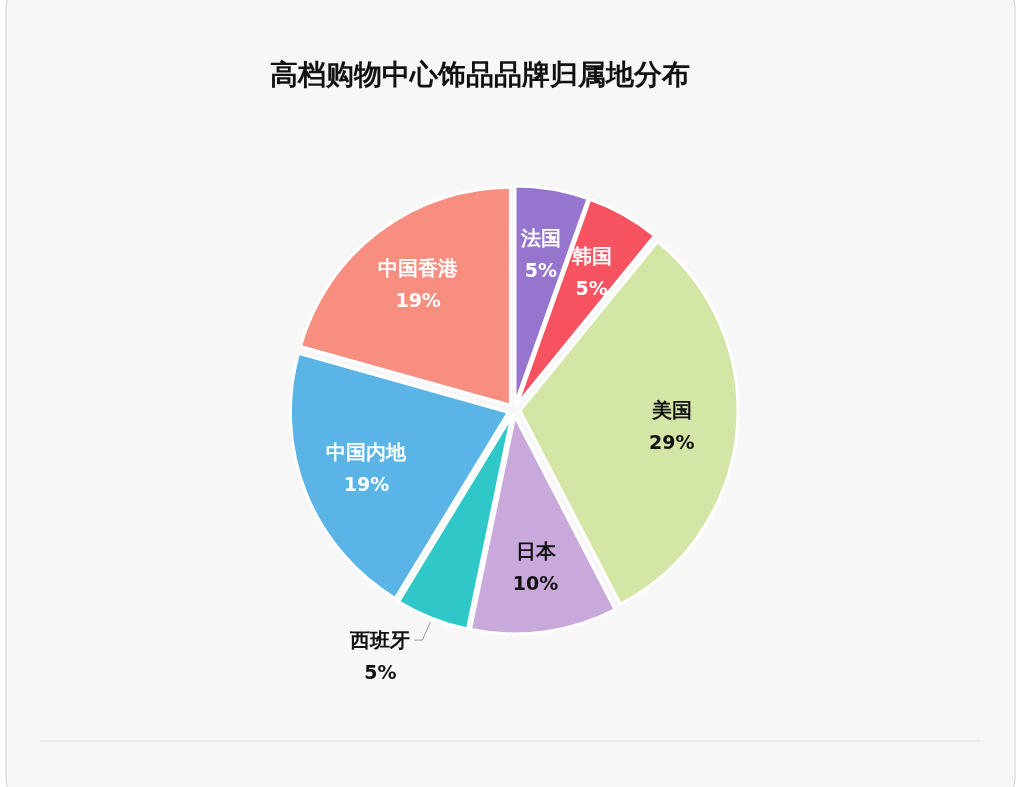 This screenshot has height=787, width=1021. I want to click on slice-label: 美国, so click(671, 410).